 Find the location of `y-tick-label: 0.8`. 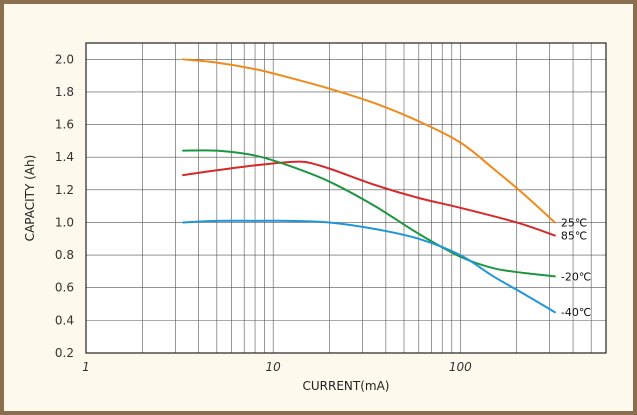

y-tick-label: 0.8 is located at coordinates (64, 255).